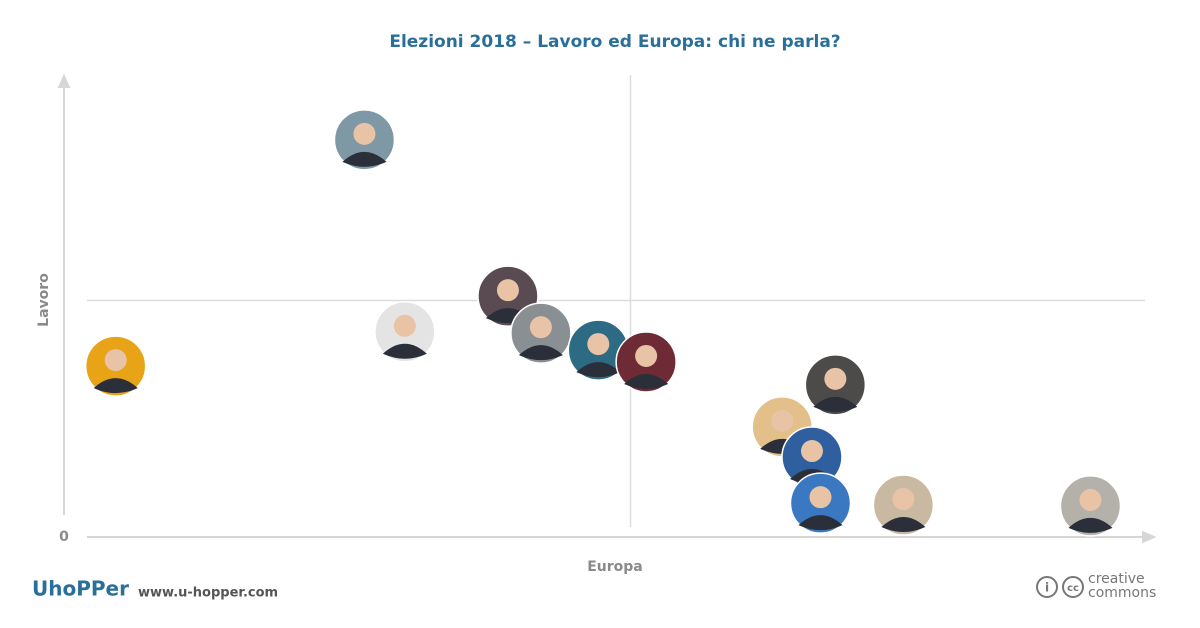 This screenshot has height=628, width=1200. What do you see at coordinates (1060, 587) in the screenshot?
I see `cc-icons: i cc` at bounding box center [1060, 587].